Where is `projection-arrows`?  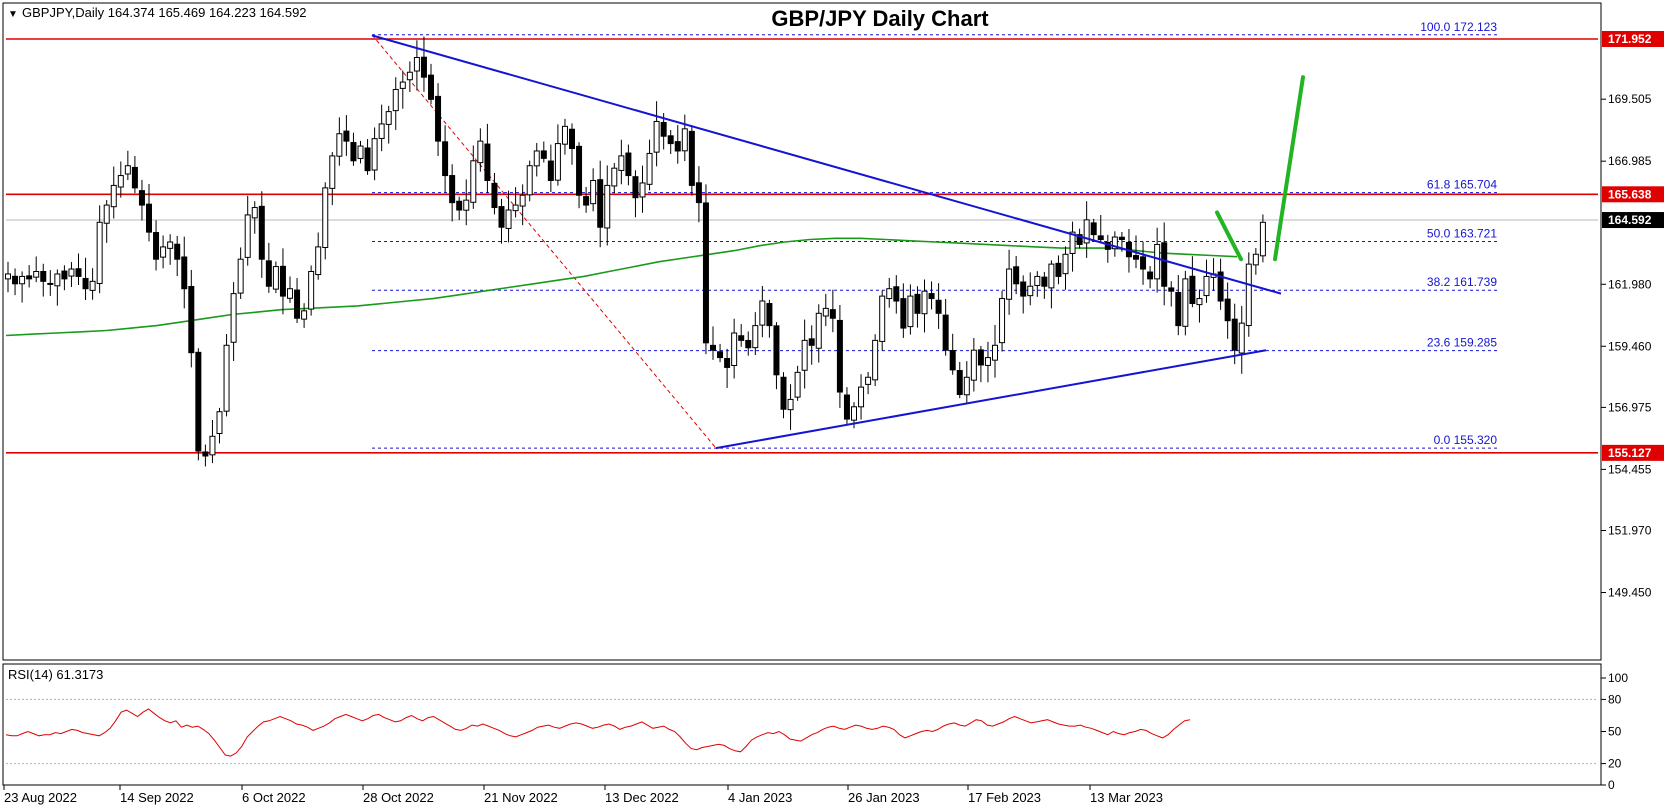
projection-arrows is located at coordinates (1260, 168).